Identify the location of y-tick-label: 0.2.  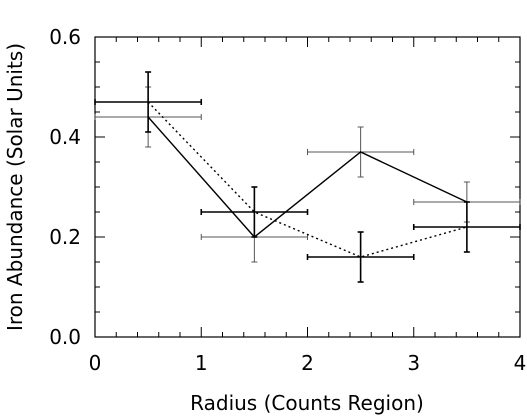
(65, 237).